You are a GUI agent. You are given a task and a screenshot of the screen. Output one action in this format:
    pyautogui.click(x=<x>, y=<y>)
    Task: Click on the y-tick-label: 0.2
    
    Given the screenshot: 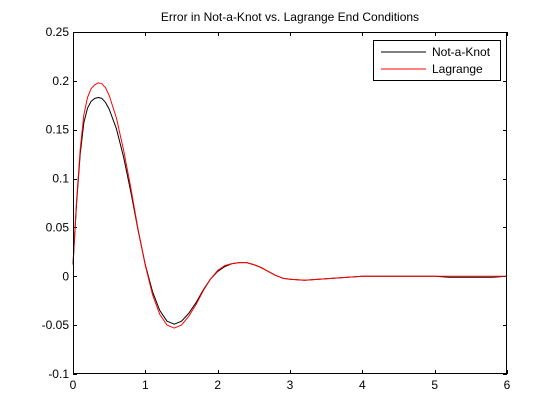 What is the action you would take?
    pyautogui.click(x=60, y=81)
    